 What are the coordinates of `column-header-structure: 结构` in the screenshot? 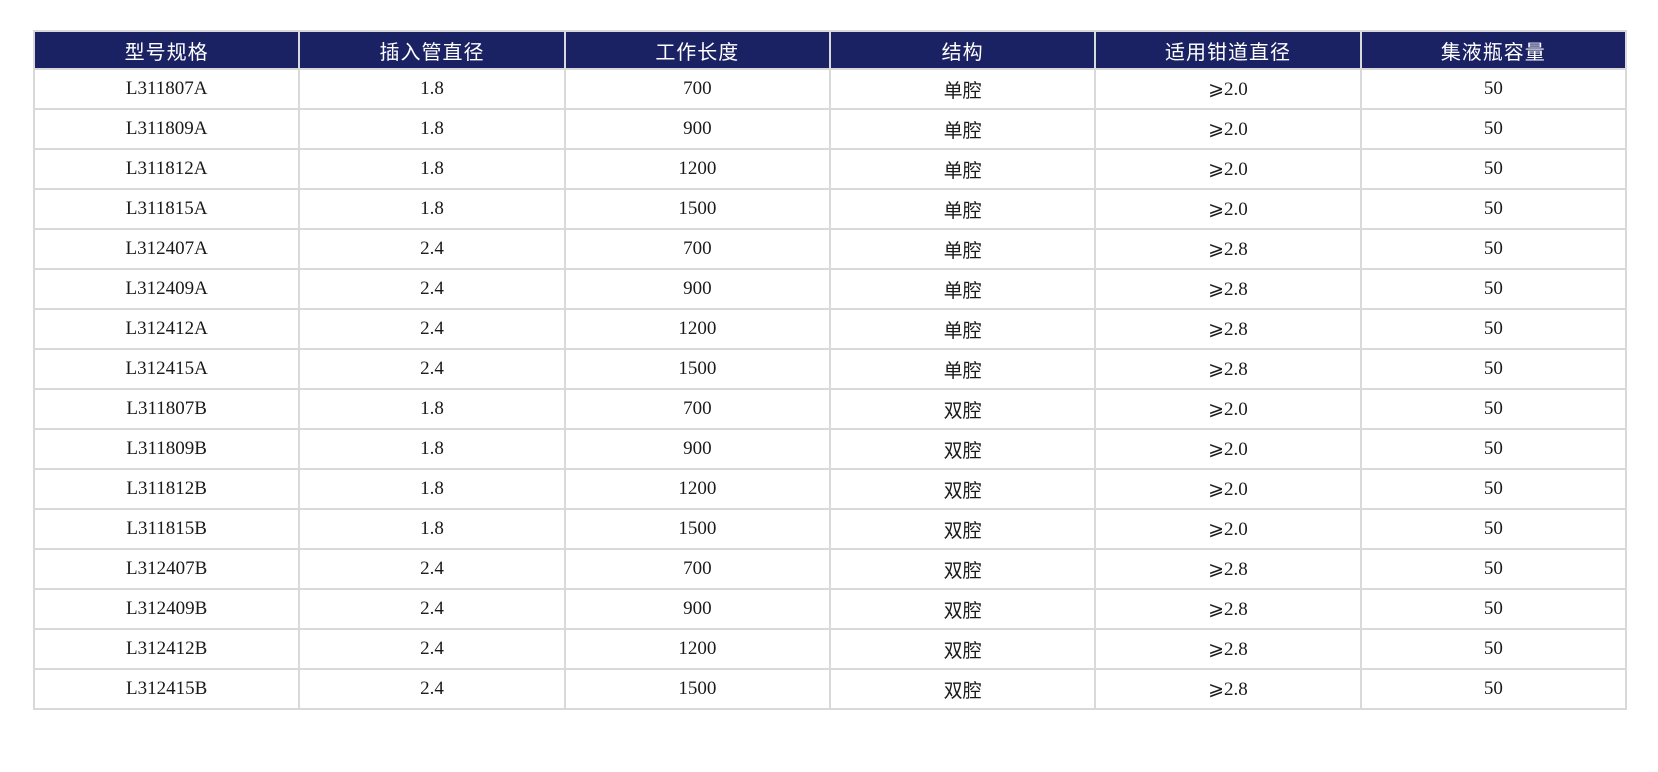 It's located at (962, 50).